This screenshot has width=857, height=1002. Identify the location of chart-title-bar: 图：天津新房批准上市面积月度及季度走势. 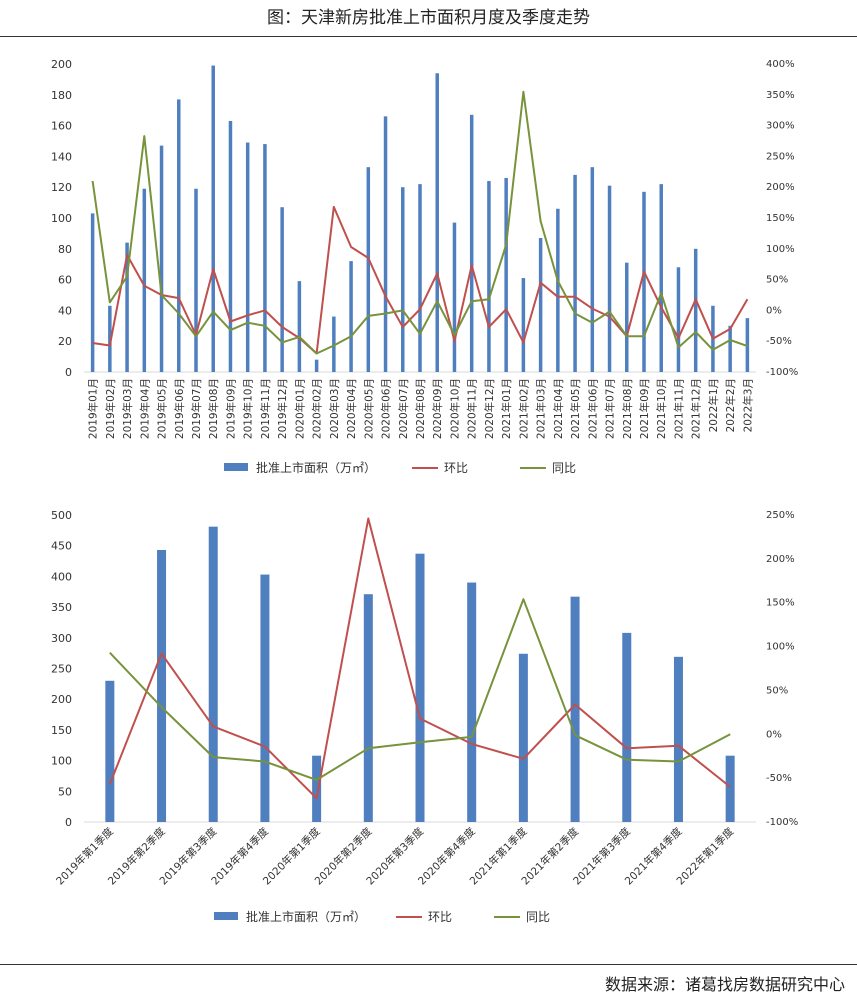
(428, 18).